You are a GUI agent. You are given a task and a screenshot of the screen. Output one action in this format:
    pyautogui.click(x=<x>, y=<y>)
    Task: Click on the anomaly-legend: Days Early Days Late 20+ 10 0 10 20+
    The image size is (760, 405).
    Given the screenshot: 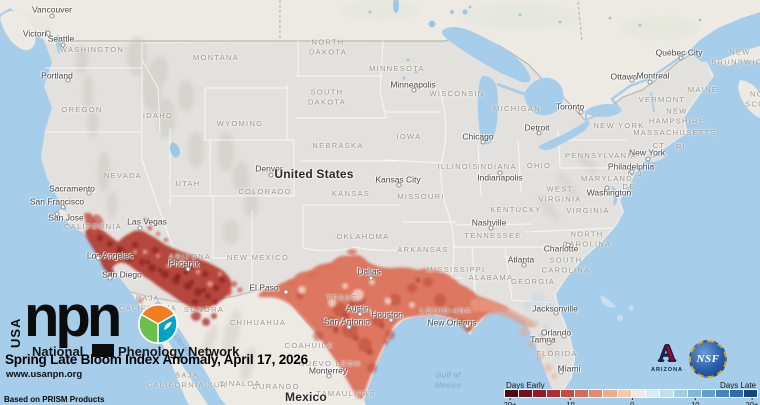 What is the action you would take?
    pyautogui.click(x=631, y=393)
    